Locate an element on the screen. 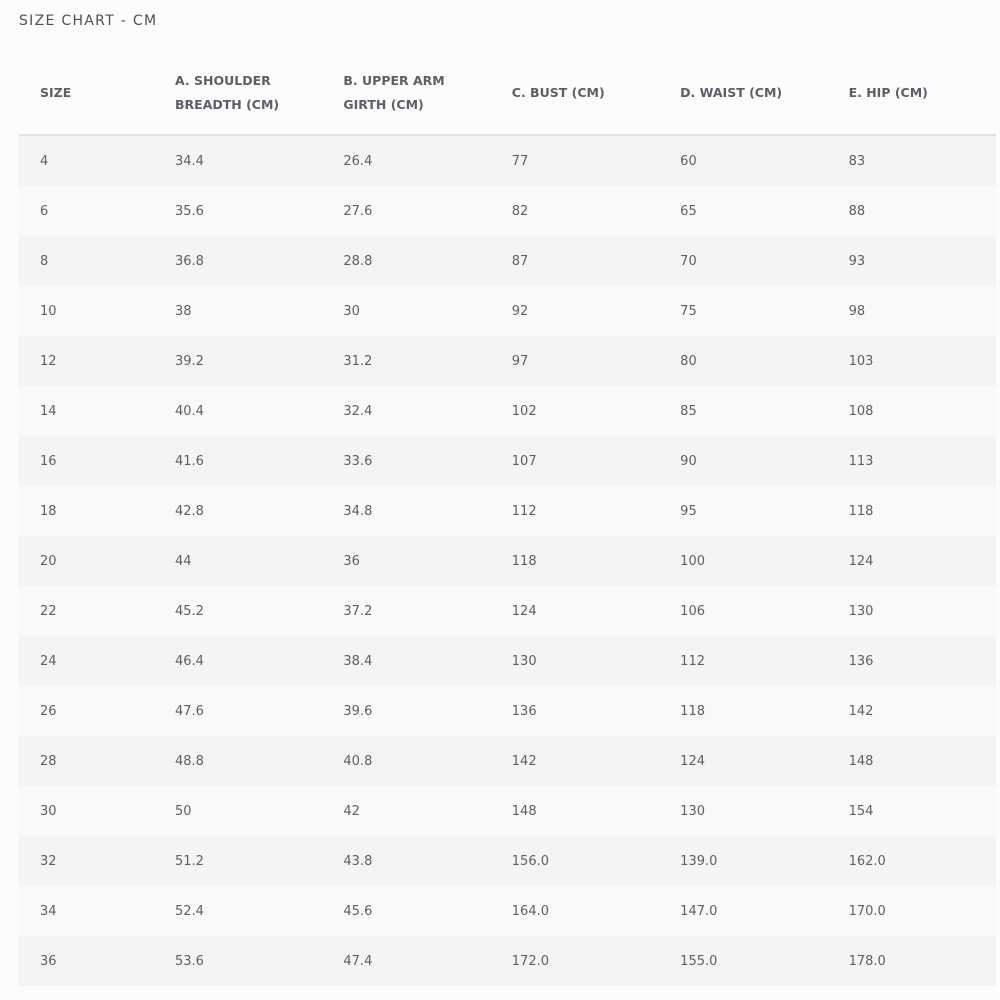 This screenshot has height=1000, width=1000. cell-hip: 136 is located at coordinates (911, 661).